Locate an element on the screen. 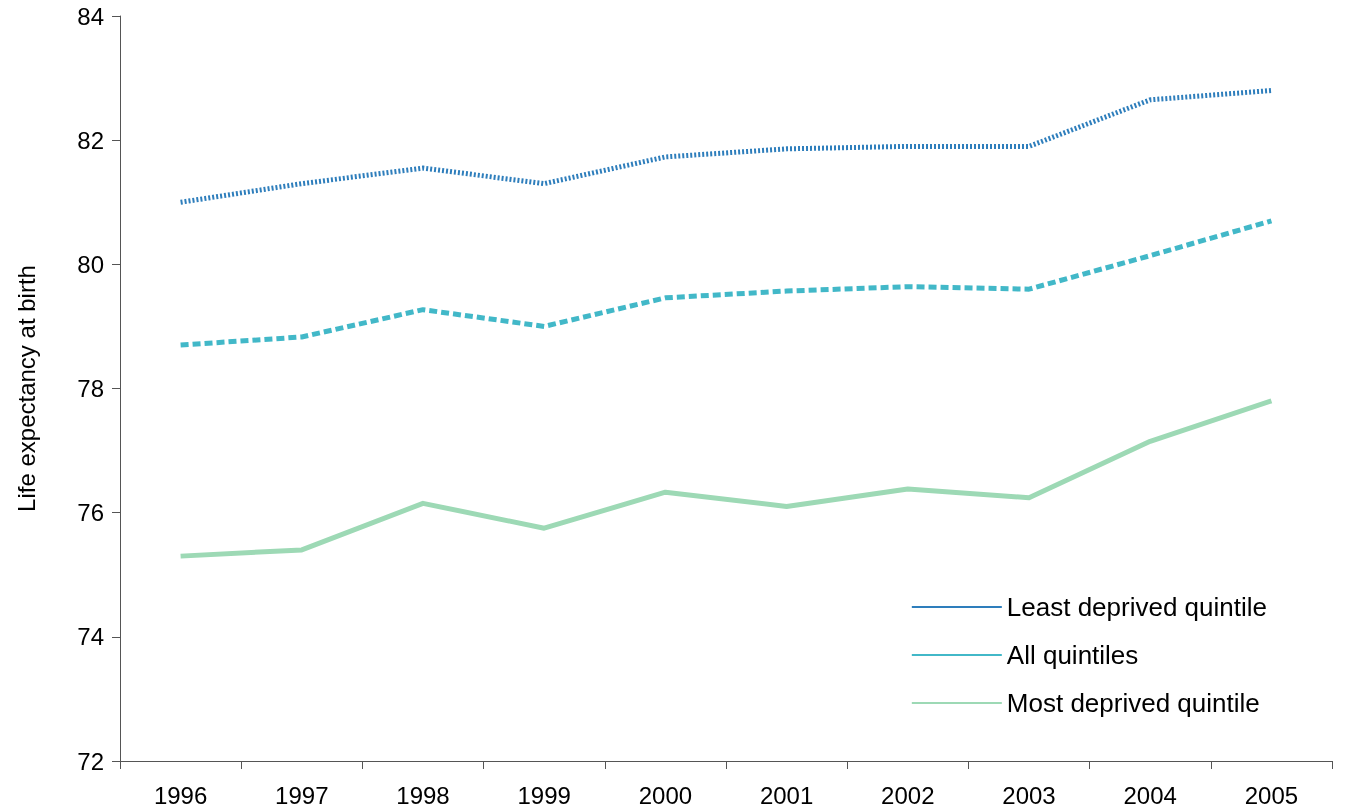  y-tick-label: 76 is located at coordinates (90, 513).